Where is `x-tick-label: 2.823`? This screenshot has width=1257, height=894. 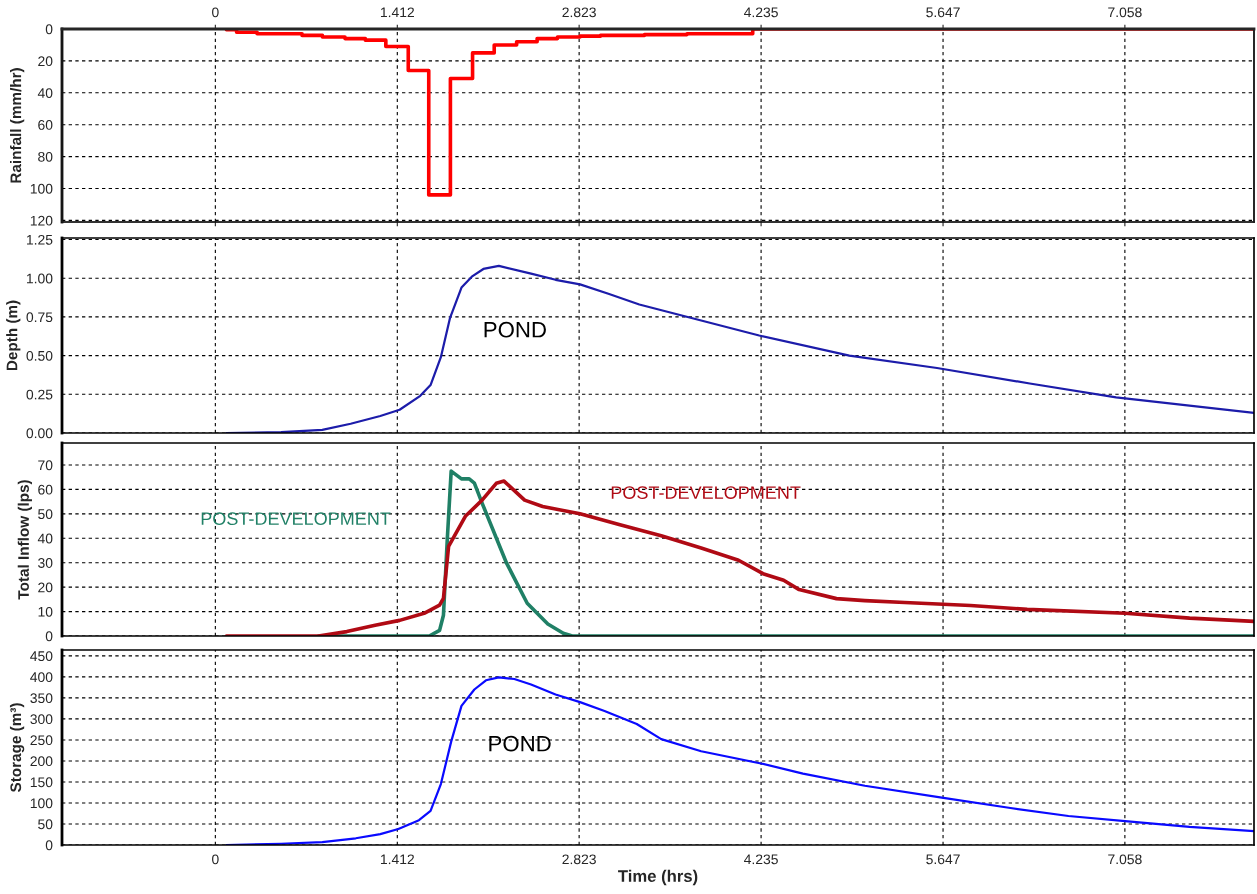 x-tick-label: 2.823 is located at coordinates (579, 859).